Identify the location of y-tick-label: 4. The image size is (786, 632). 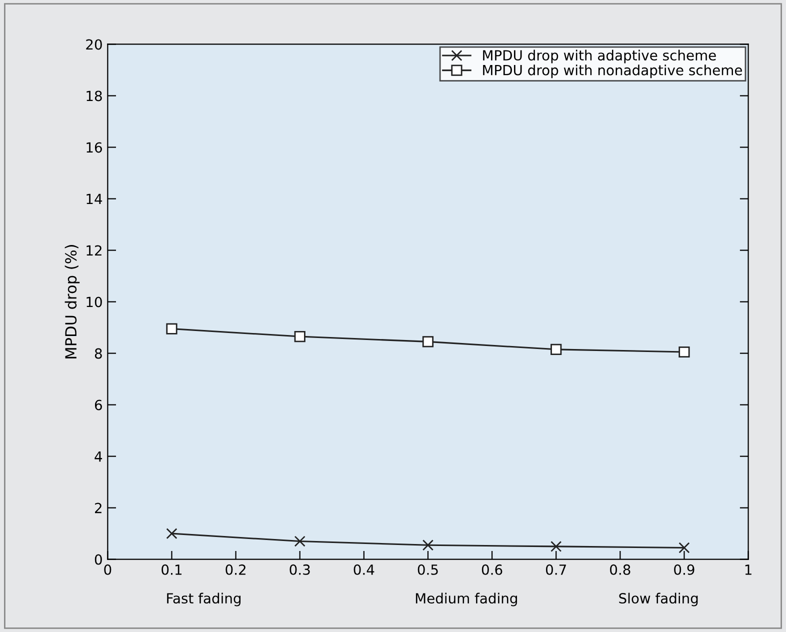
(98, 456).